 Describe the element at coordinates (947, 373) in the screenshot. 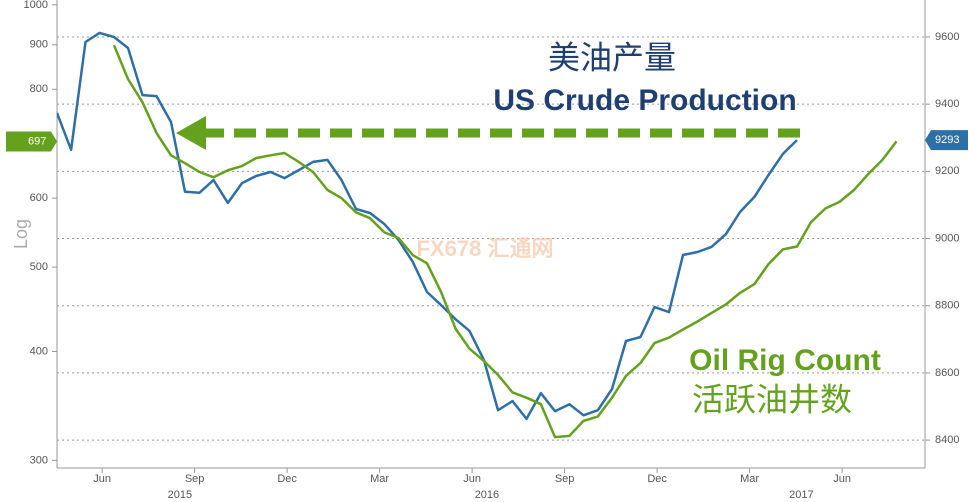

I see `y2-tick-label: 8600` at that location.